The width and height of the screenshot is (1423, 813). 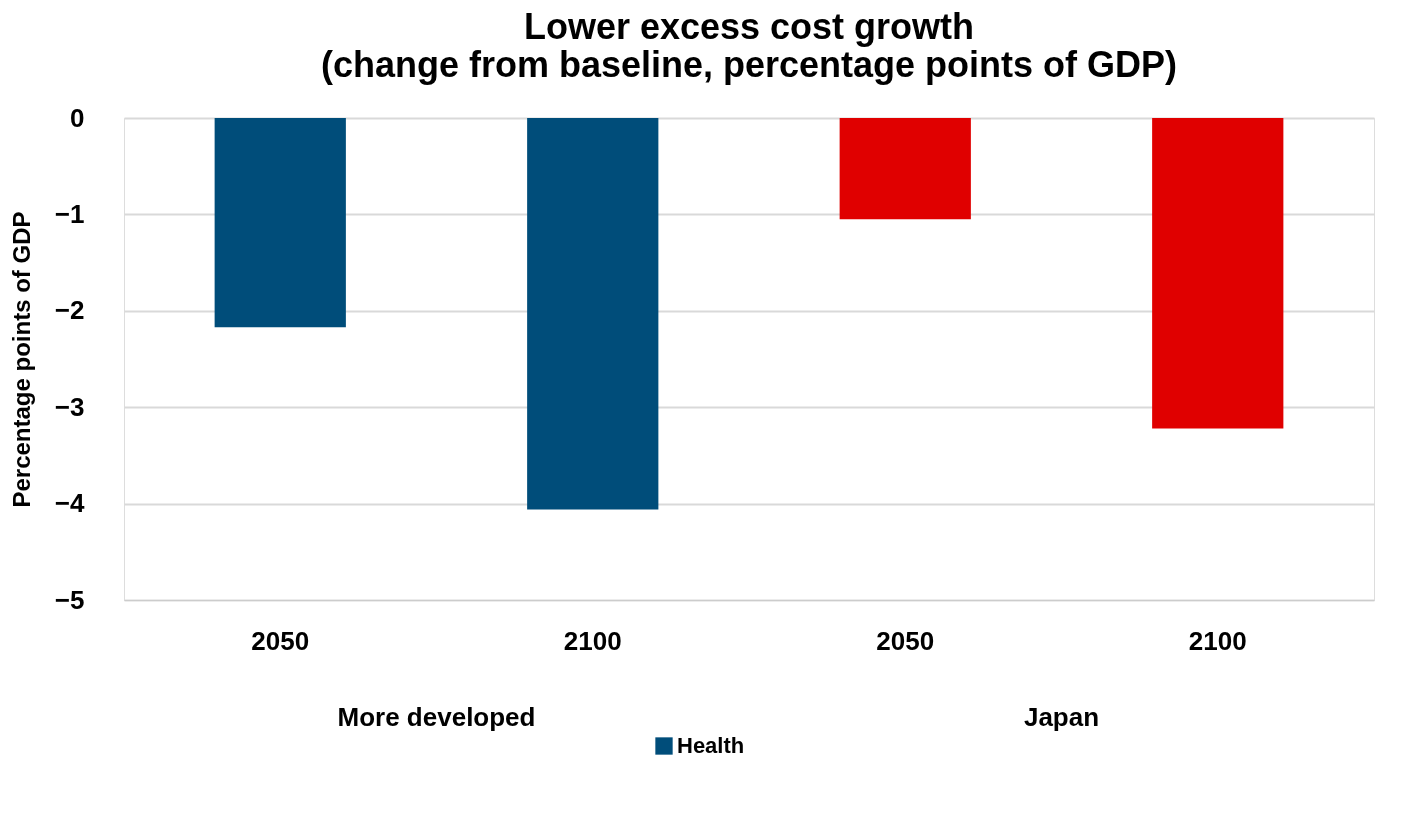 What do you see at coordinates (1061, 717) in the screenshot?
I see `text: Japan` at bounding box center [1061, 717].